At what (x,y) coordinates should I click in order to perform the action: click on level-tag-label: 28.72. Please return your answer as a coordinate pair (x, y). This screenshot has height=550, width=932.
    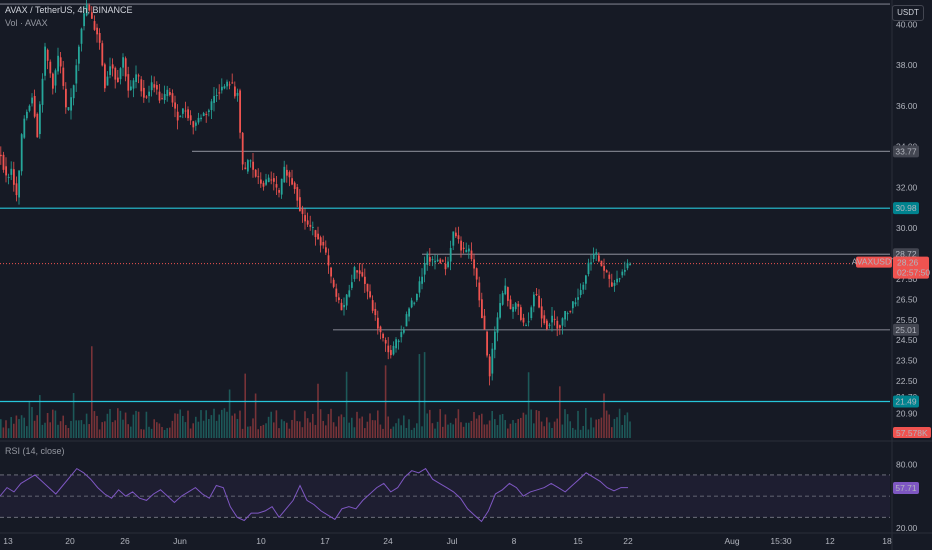
    Looking at the image, I should click on (906, 254).